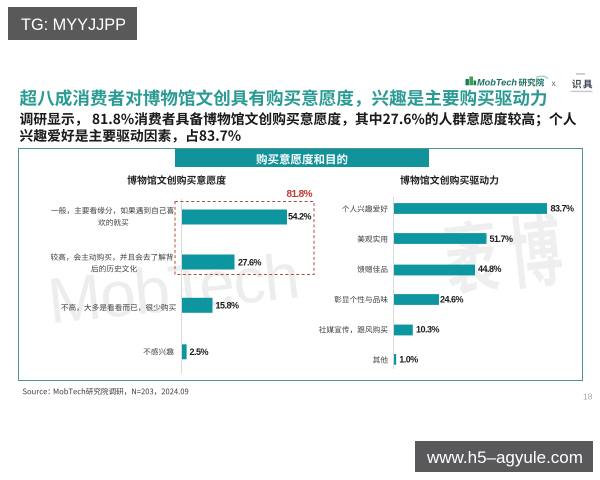 This screenshot has height=480, width=600. Describe the element at coordinates (452, 299) in the screenshot. I see `svg-text: 24.6%` at that location.